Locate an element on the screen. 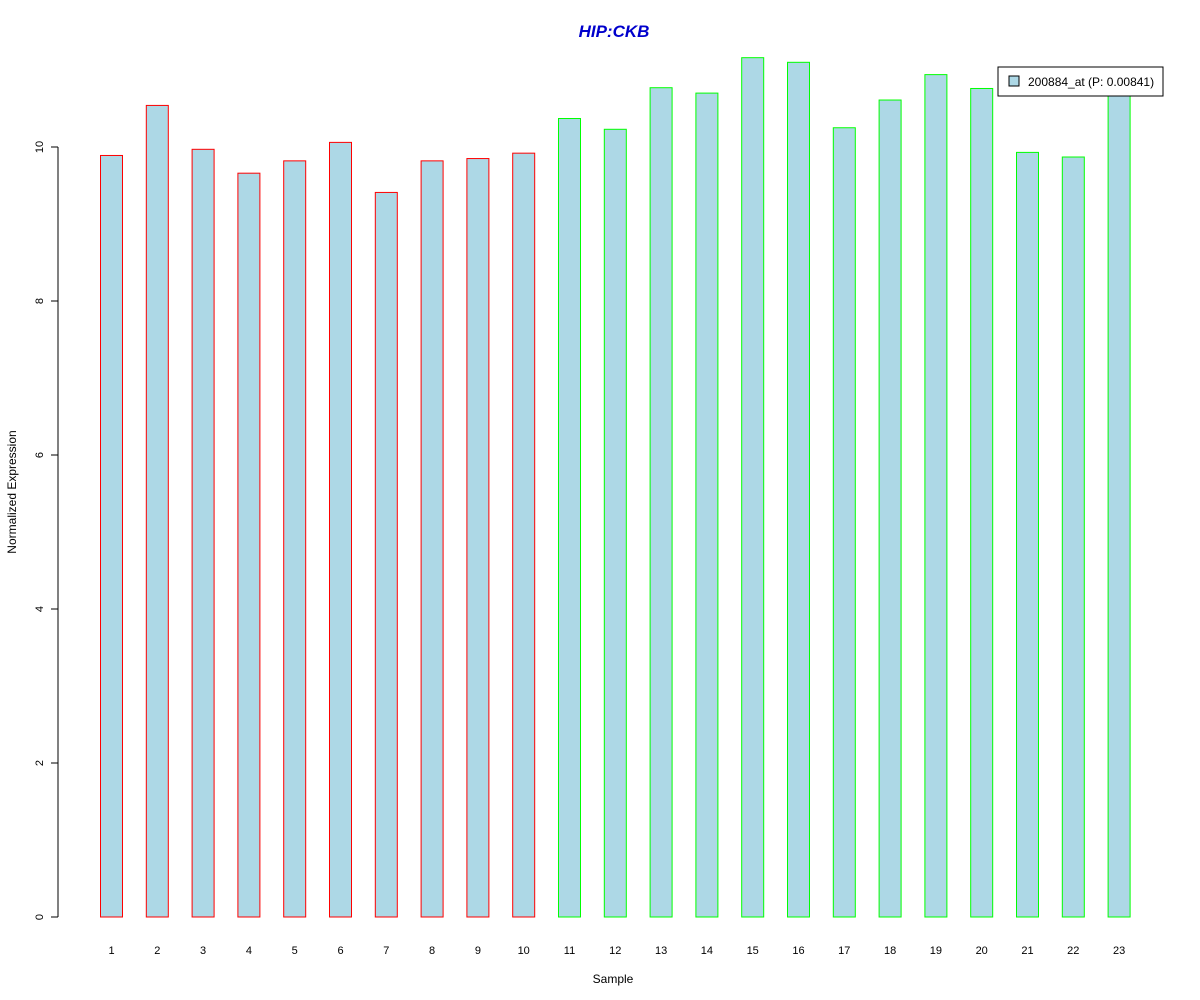  x-tick-label: 23 is located at coordinates (1119, 951).